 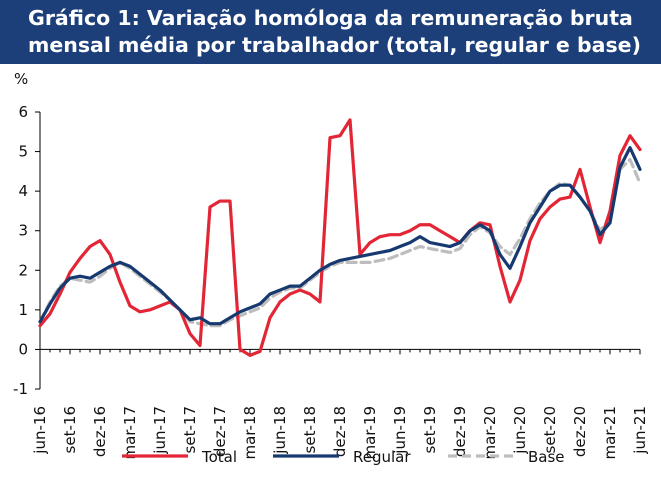 I want to click on y-tick-label: 2, so click(x=23, y=270).